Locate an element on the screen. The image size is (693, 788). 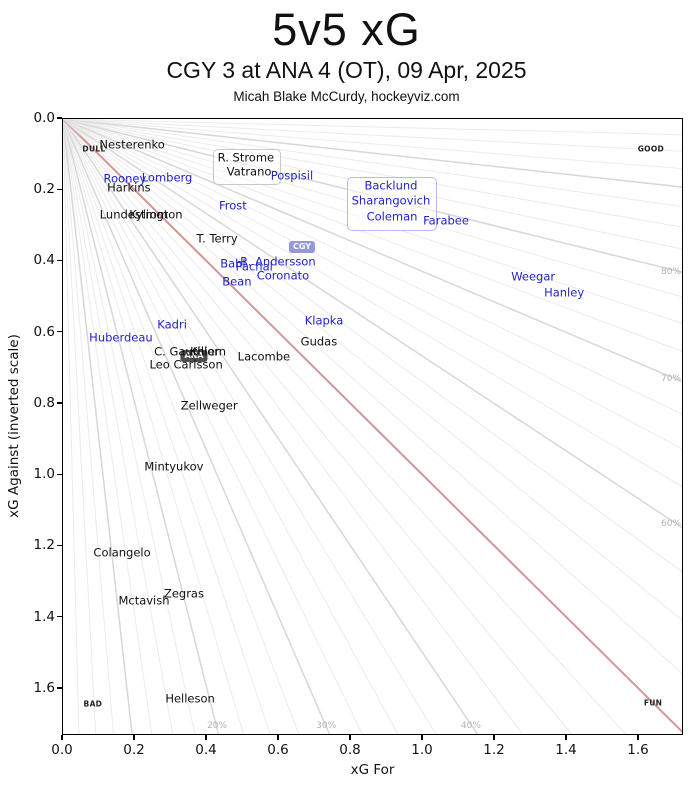
player-label: Kadri is located at coordinates (172, 324).